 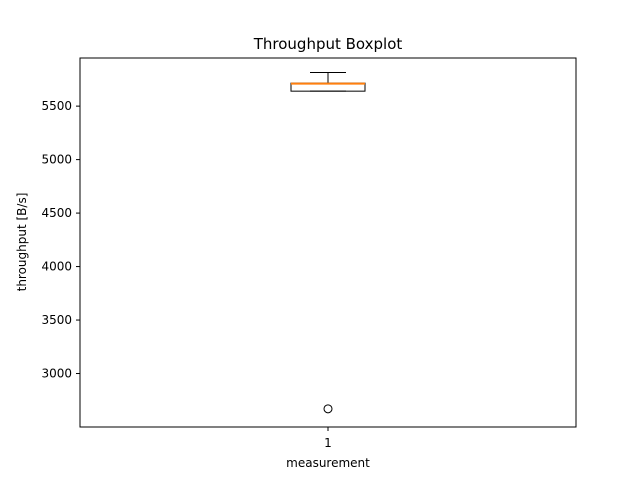 I want to click on y-tick-label: 4500, so click(x=56, y=213).